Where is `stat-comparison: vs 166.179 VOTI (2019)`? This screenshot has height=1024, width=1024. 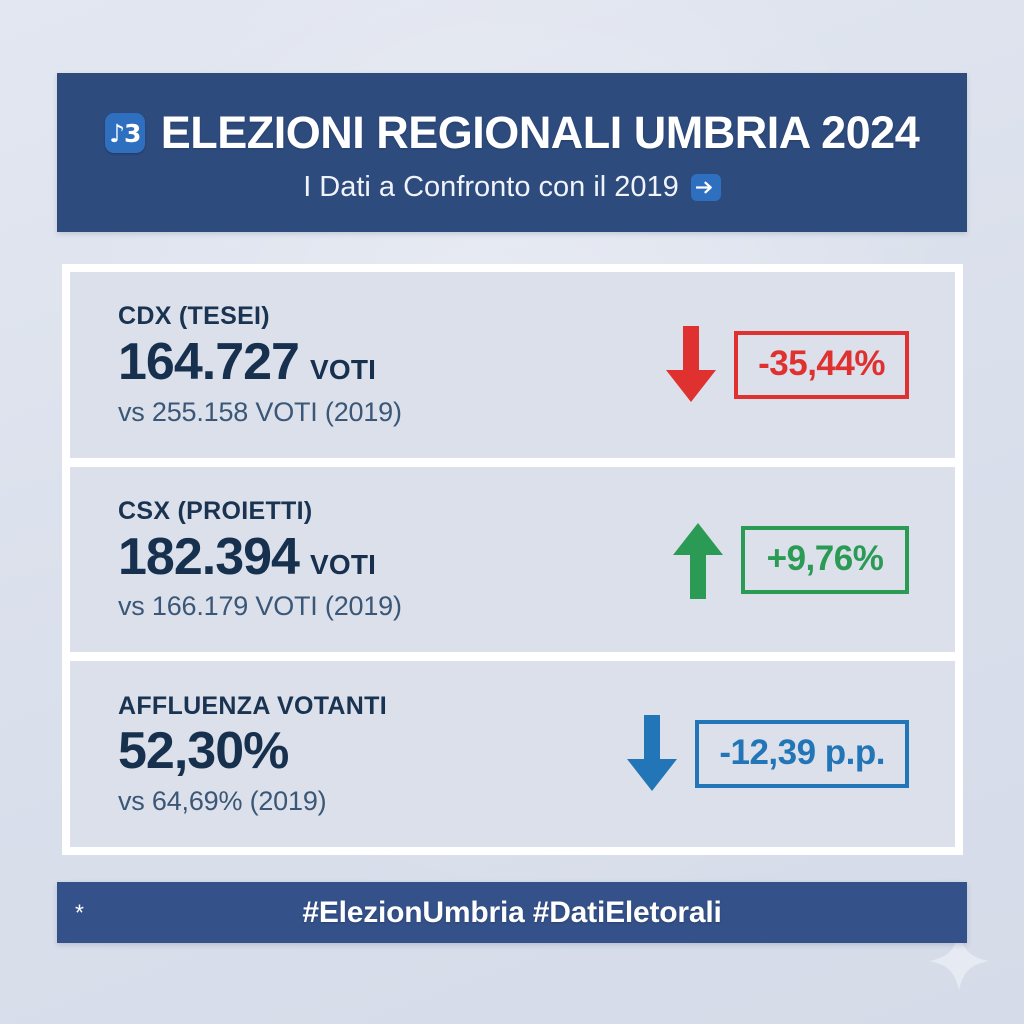
stat-comparison: vs 166.179 VOTI (2019) is located at coordinates (260, 606).